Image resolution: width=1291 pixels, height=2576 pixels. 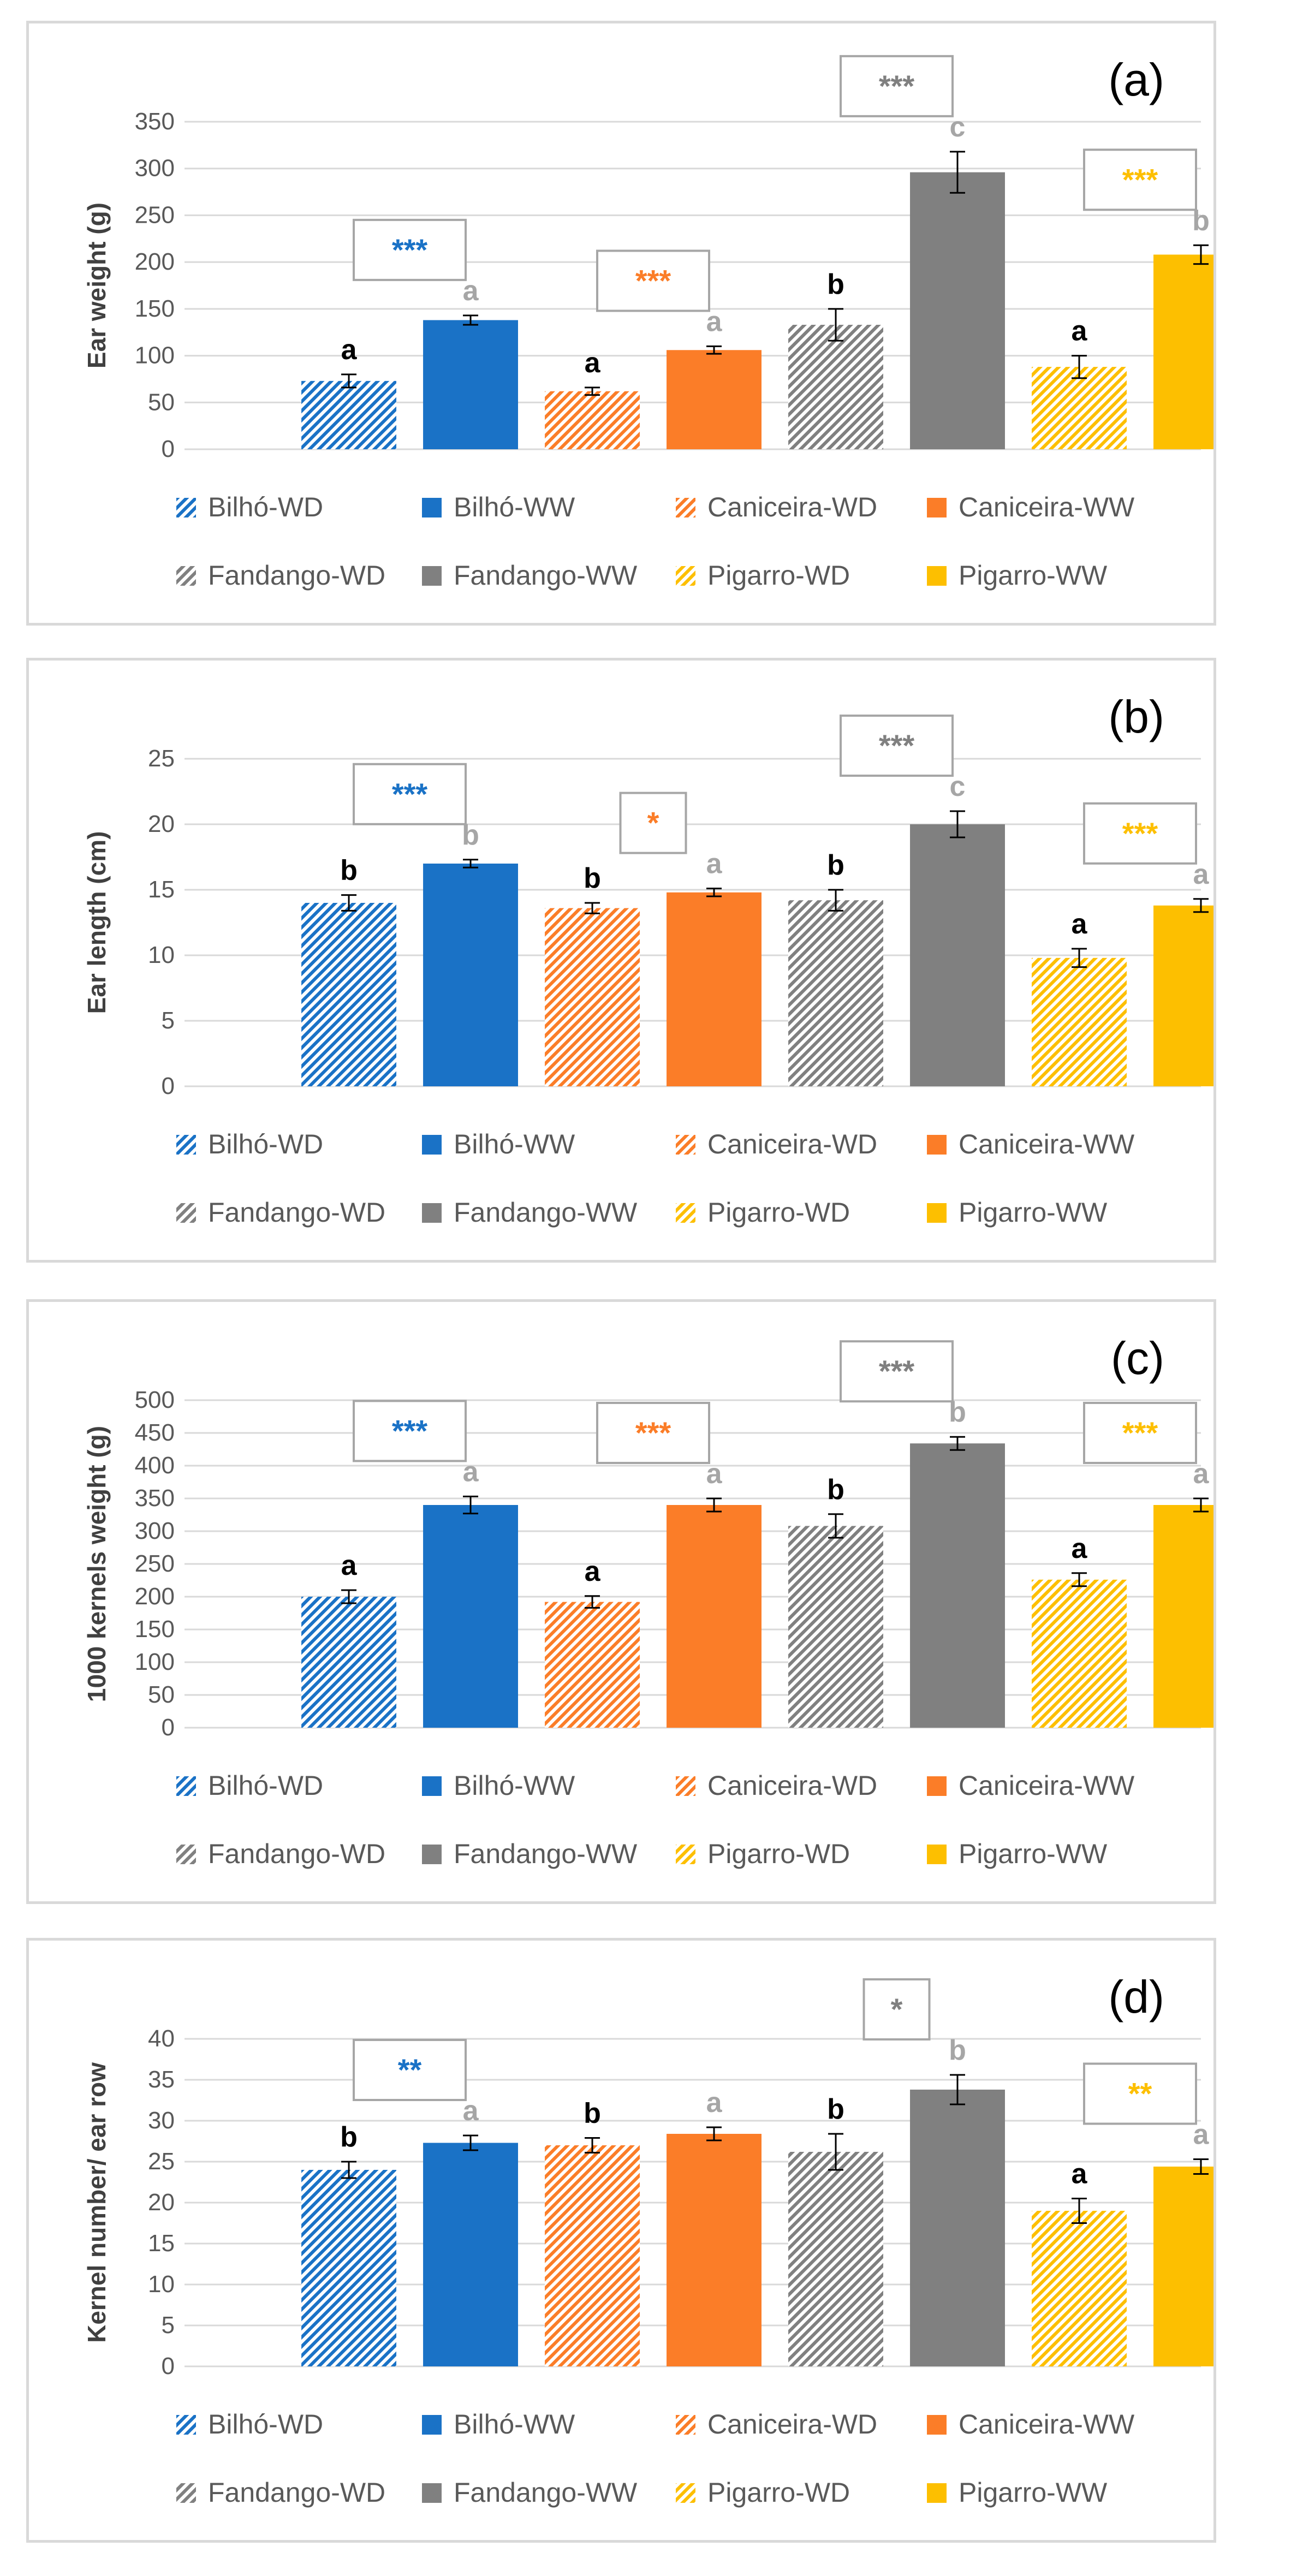 What do you see at coordinates (957, 2050) in the screenshot?
I see `significance-letter-fandango-ww: b` at bounding box center [957, 2050].